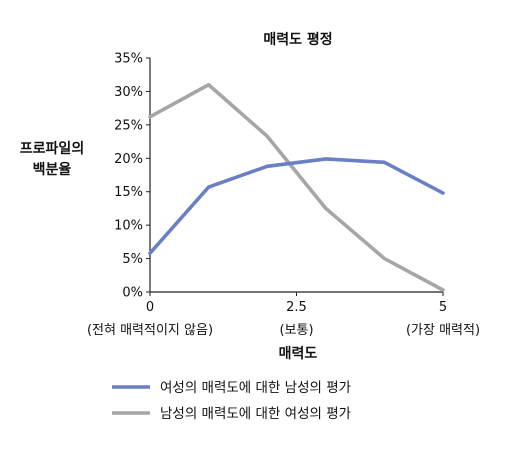 This screenshot has height=457, width=507. I want to click on x-ticks: 0 (전혀 매력적이지 않음) 2.5 (보통) 5 (가장 매력적), so click(283, 315).